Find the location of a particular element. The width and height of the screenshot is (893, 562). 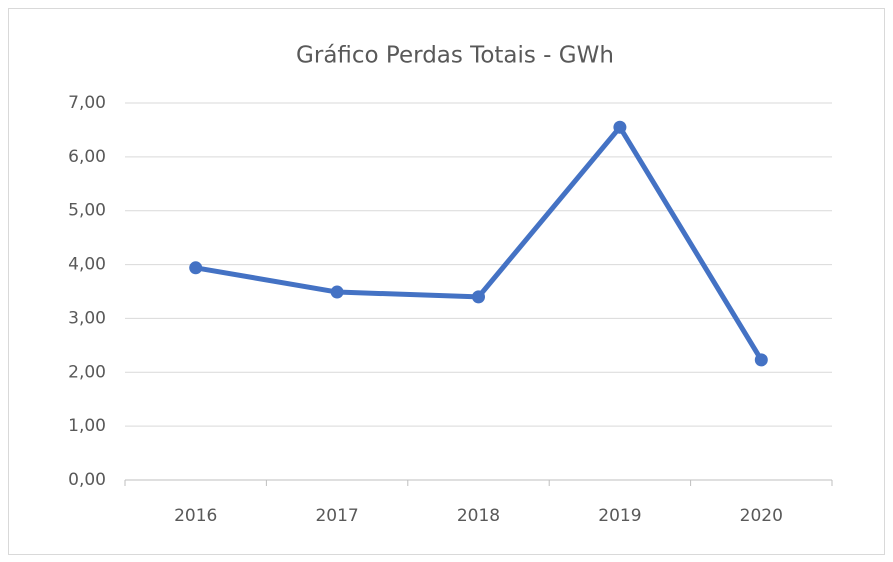

y-tick-label: 5,00 is located at coordinates (87, 211).